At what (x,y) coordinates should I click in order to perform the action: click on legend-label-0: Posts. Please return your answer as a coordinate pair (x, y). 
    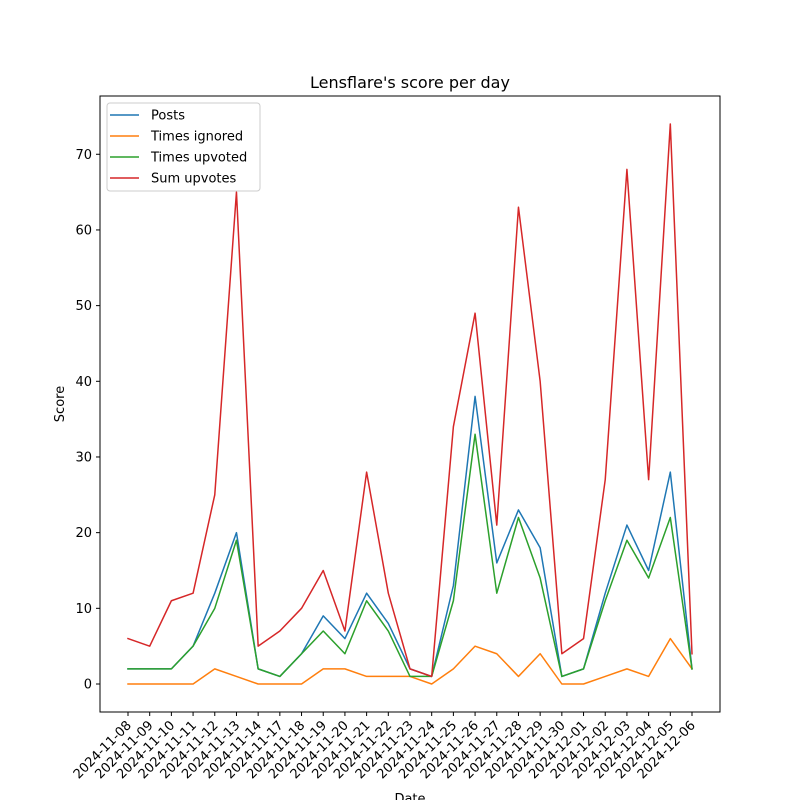
    Looking at the image, I should click on (168, 116).